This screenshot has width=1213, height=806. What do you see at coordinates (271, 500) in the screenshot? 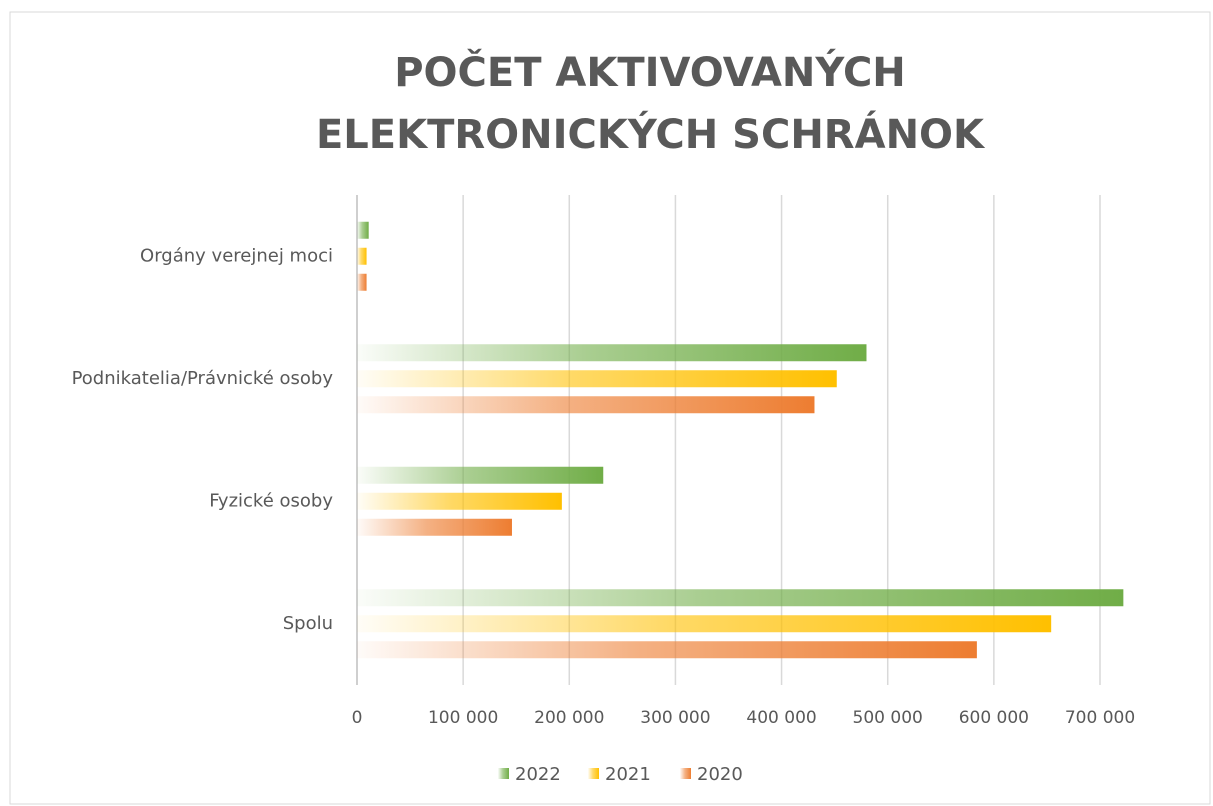
I see `y-tick-label: Fyzické osoby` at bounding box center [271, 500].